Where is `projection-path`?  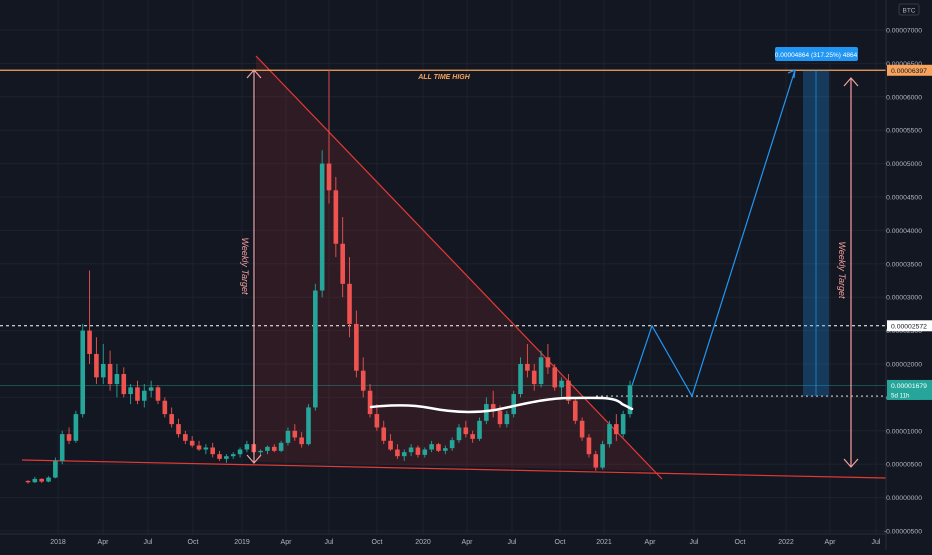 projection-path is located at coordinates (713, 233).